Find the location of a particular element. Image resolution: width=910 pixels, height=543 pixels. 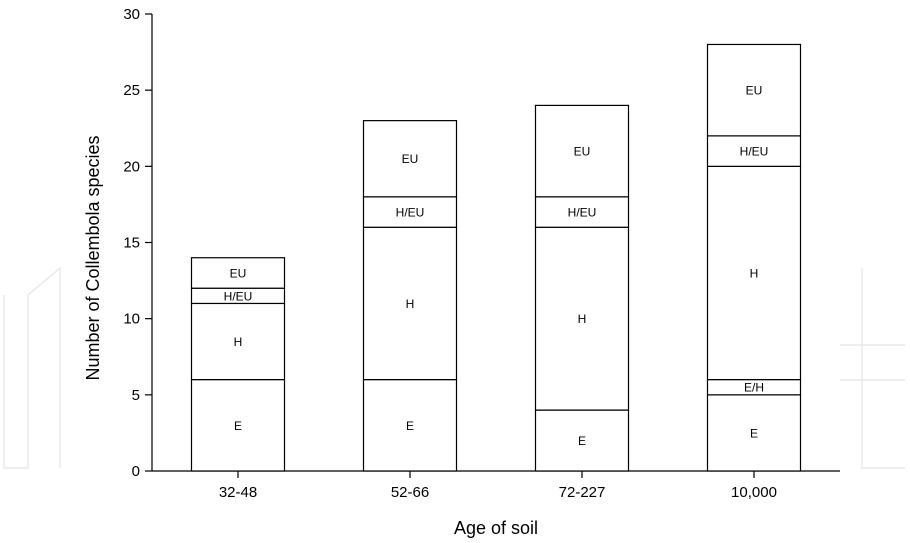

y-axis-title: Number of Collembola species is located at coordinates (93, 257).